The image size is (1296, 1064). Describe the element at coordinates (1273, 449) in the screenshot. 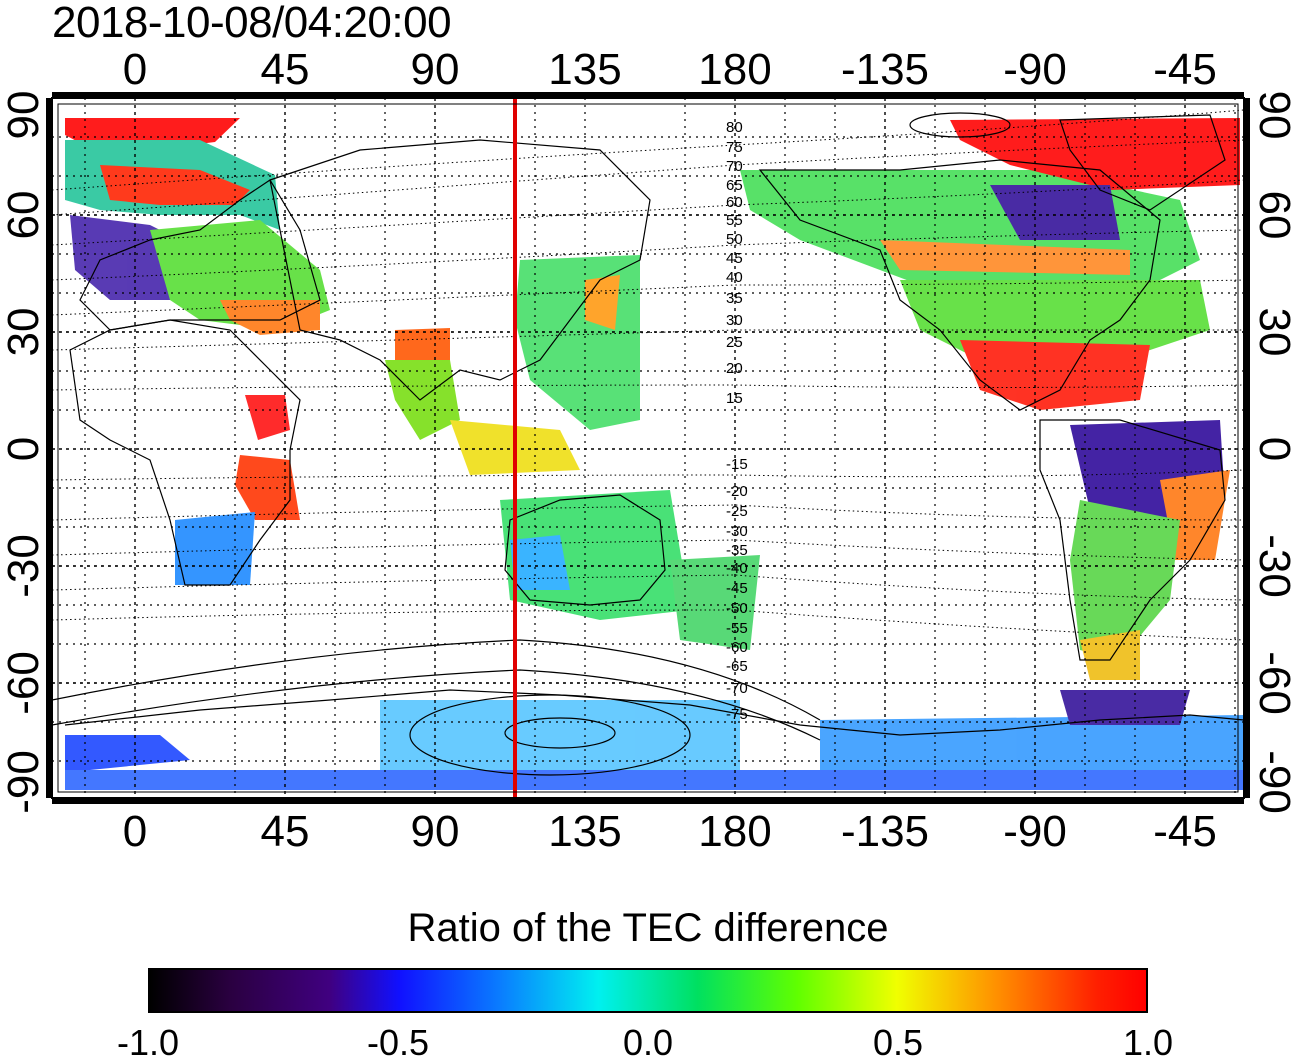

I see `right-lat-tick: 0` at that location.